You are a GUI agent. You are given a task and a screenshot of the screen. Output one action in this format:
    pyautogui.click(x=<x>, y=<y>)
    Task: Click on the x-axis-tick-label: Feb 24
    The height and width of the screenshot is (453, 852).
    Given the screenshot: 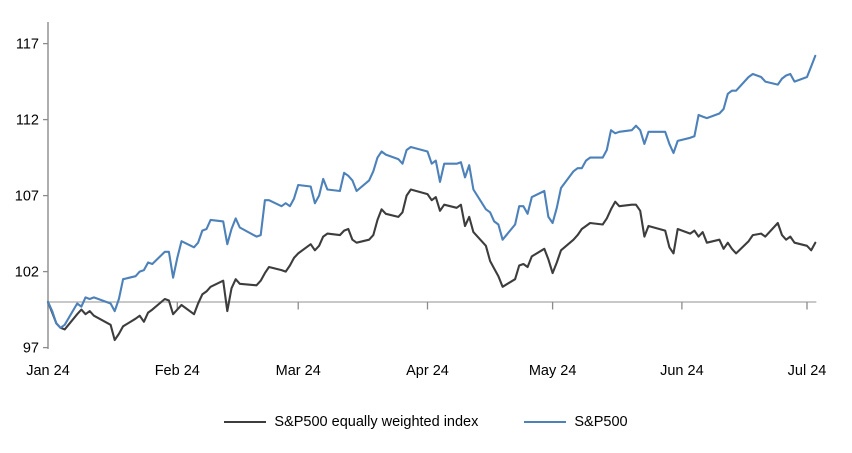 What is the action you would take?
    pyautogui.click(x=177, y=371)
    